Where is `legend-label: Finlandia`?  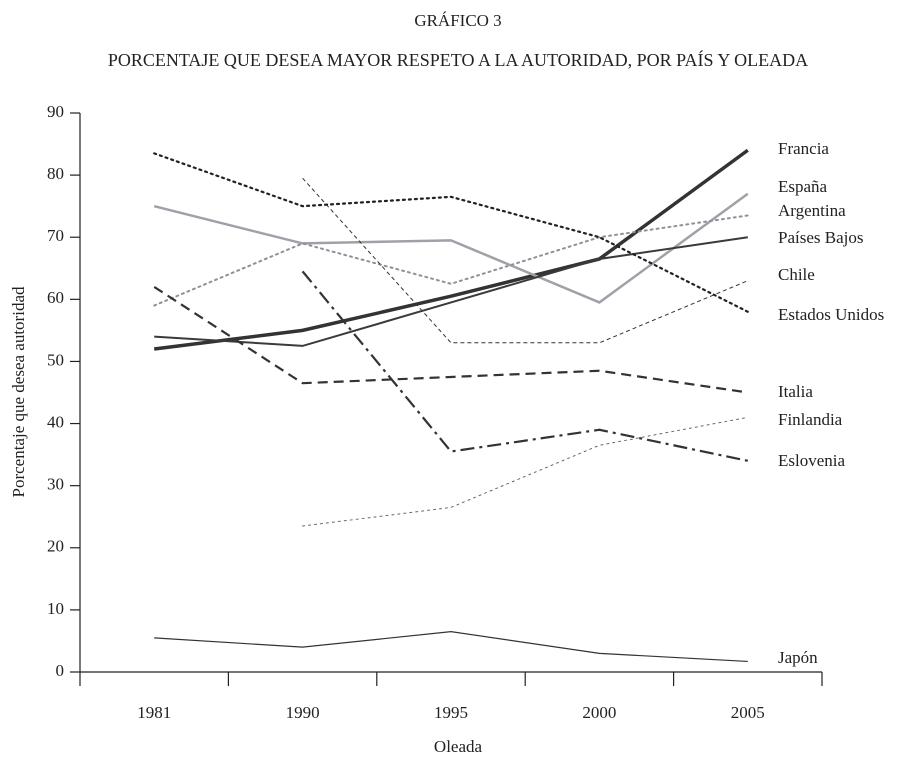 legend-label: Finlandia is located at coordinates (810, 419).